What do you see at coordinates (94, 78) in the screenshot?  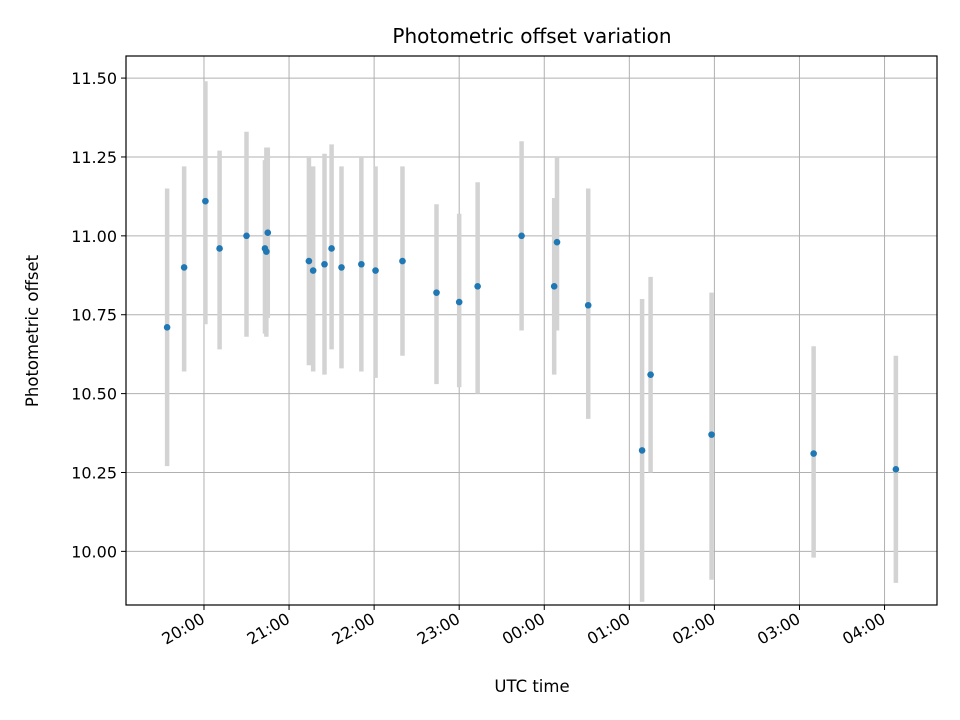 I see `y-tick-label: 11.50` at bounding box center [94, 78].